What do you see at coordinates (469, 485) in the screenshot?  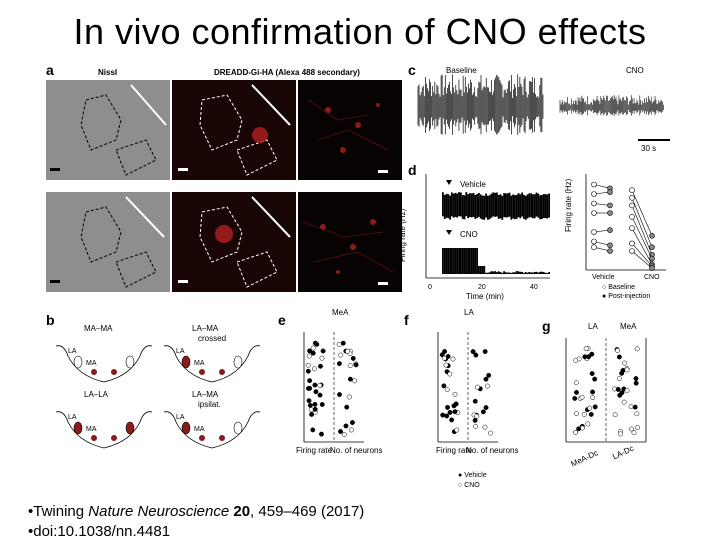 I see `f-legend-cno: ○ CNO` at bounding box center [469, 485].